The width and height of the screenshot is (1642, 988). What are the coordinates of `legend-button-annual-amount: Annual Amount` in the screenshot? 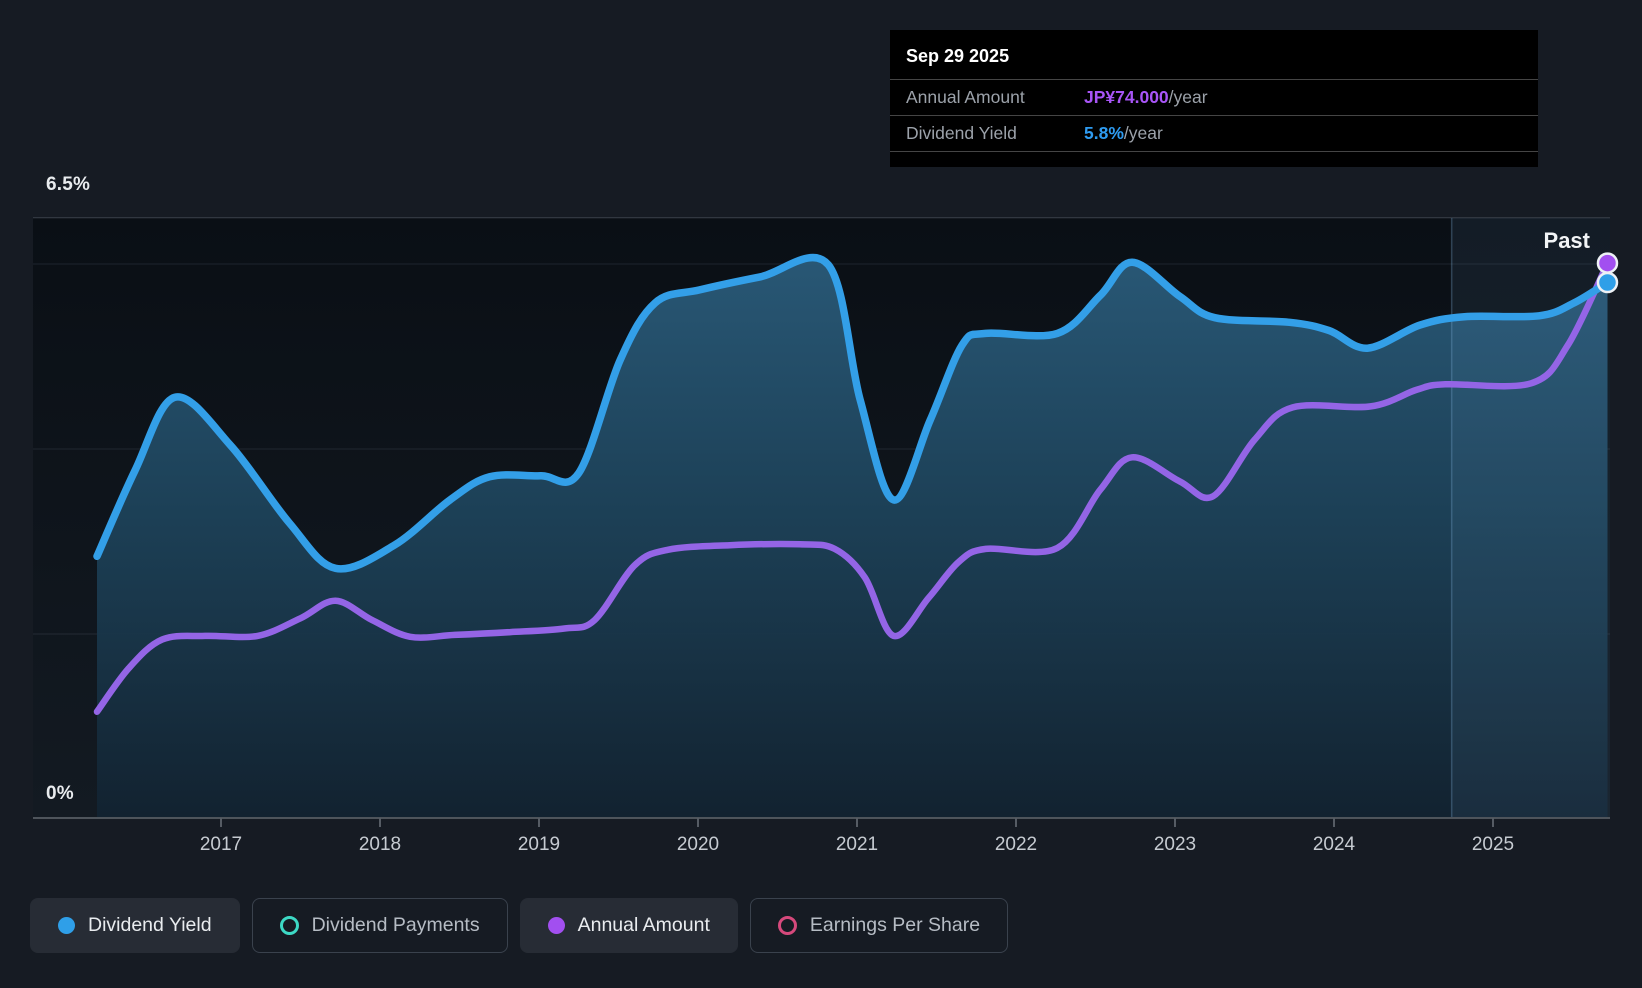 It's located at (628, 925).